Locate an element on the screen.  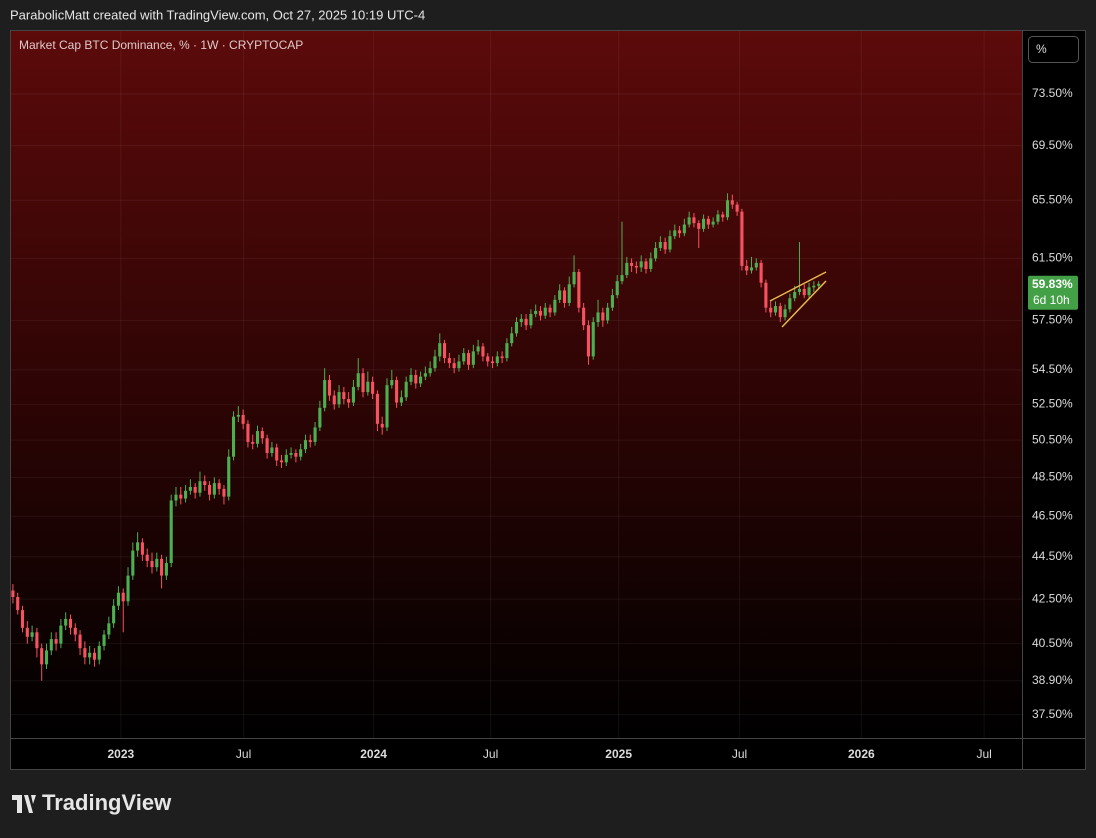
scale-button-label: % is located at coordinates (1041, 49).